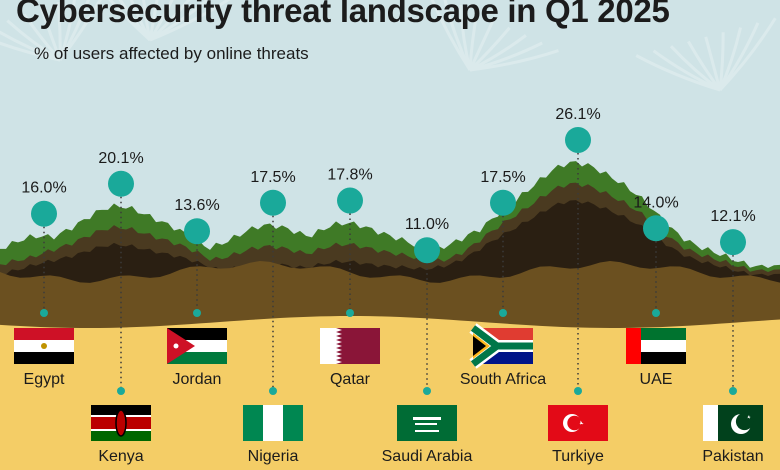 This screenshot has width=780, height=470. I want to click on kenya-flag, so click(121, 423).